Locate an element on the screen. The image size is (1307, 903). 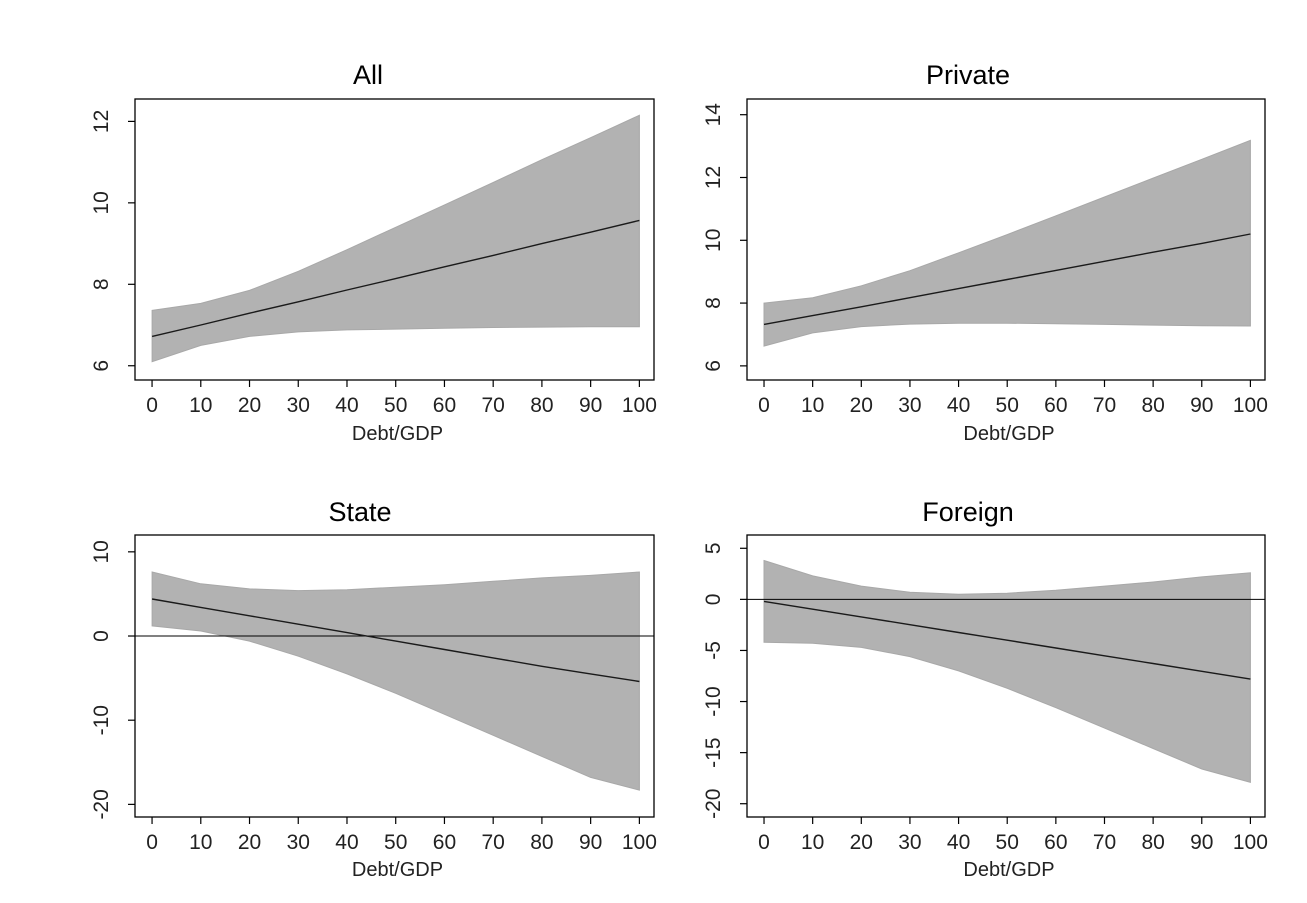
y-tick-label: 5 is located at coordinates (713, 548).